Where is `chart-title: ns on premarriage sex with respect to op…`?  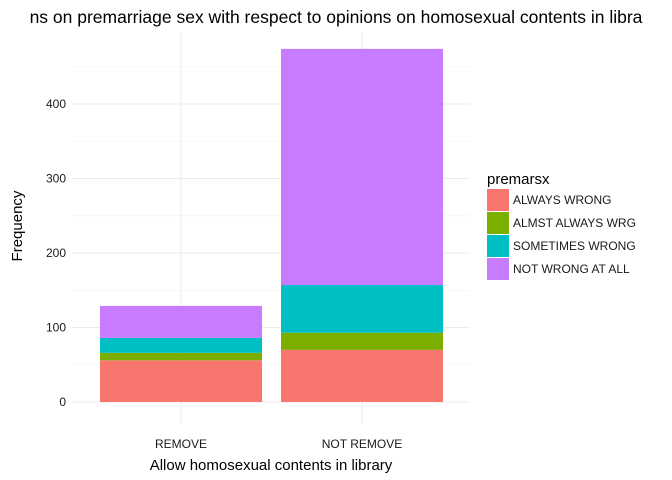 chart-title: ns on premarriage sex with respect to op… is located at coordinates (336, 17).